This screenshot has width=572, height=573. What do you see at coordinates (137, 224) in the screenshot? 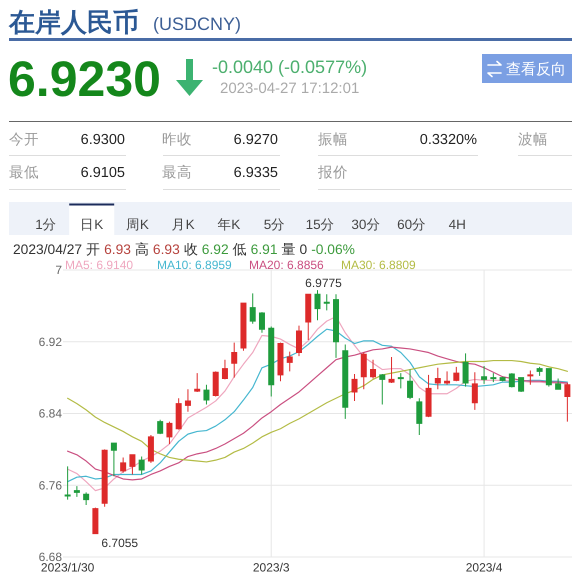
I see `text: 周K` at bounding box center [137, 224].